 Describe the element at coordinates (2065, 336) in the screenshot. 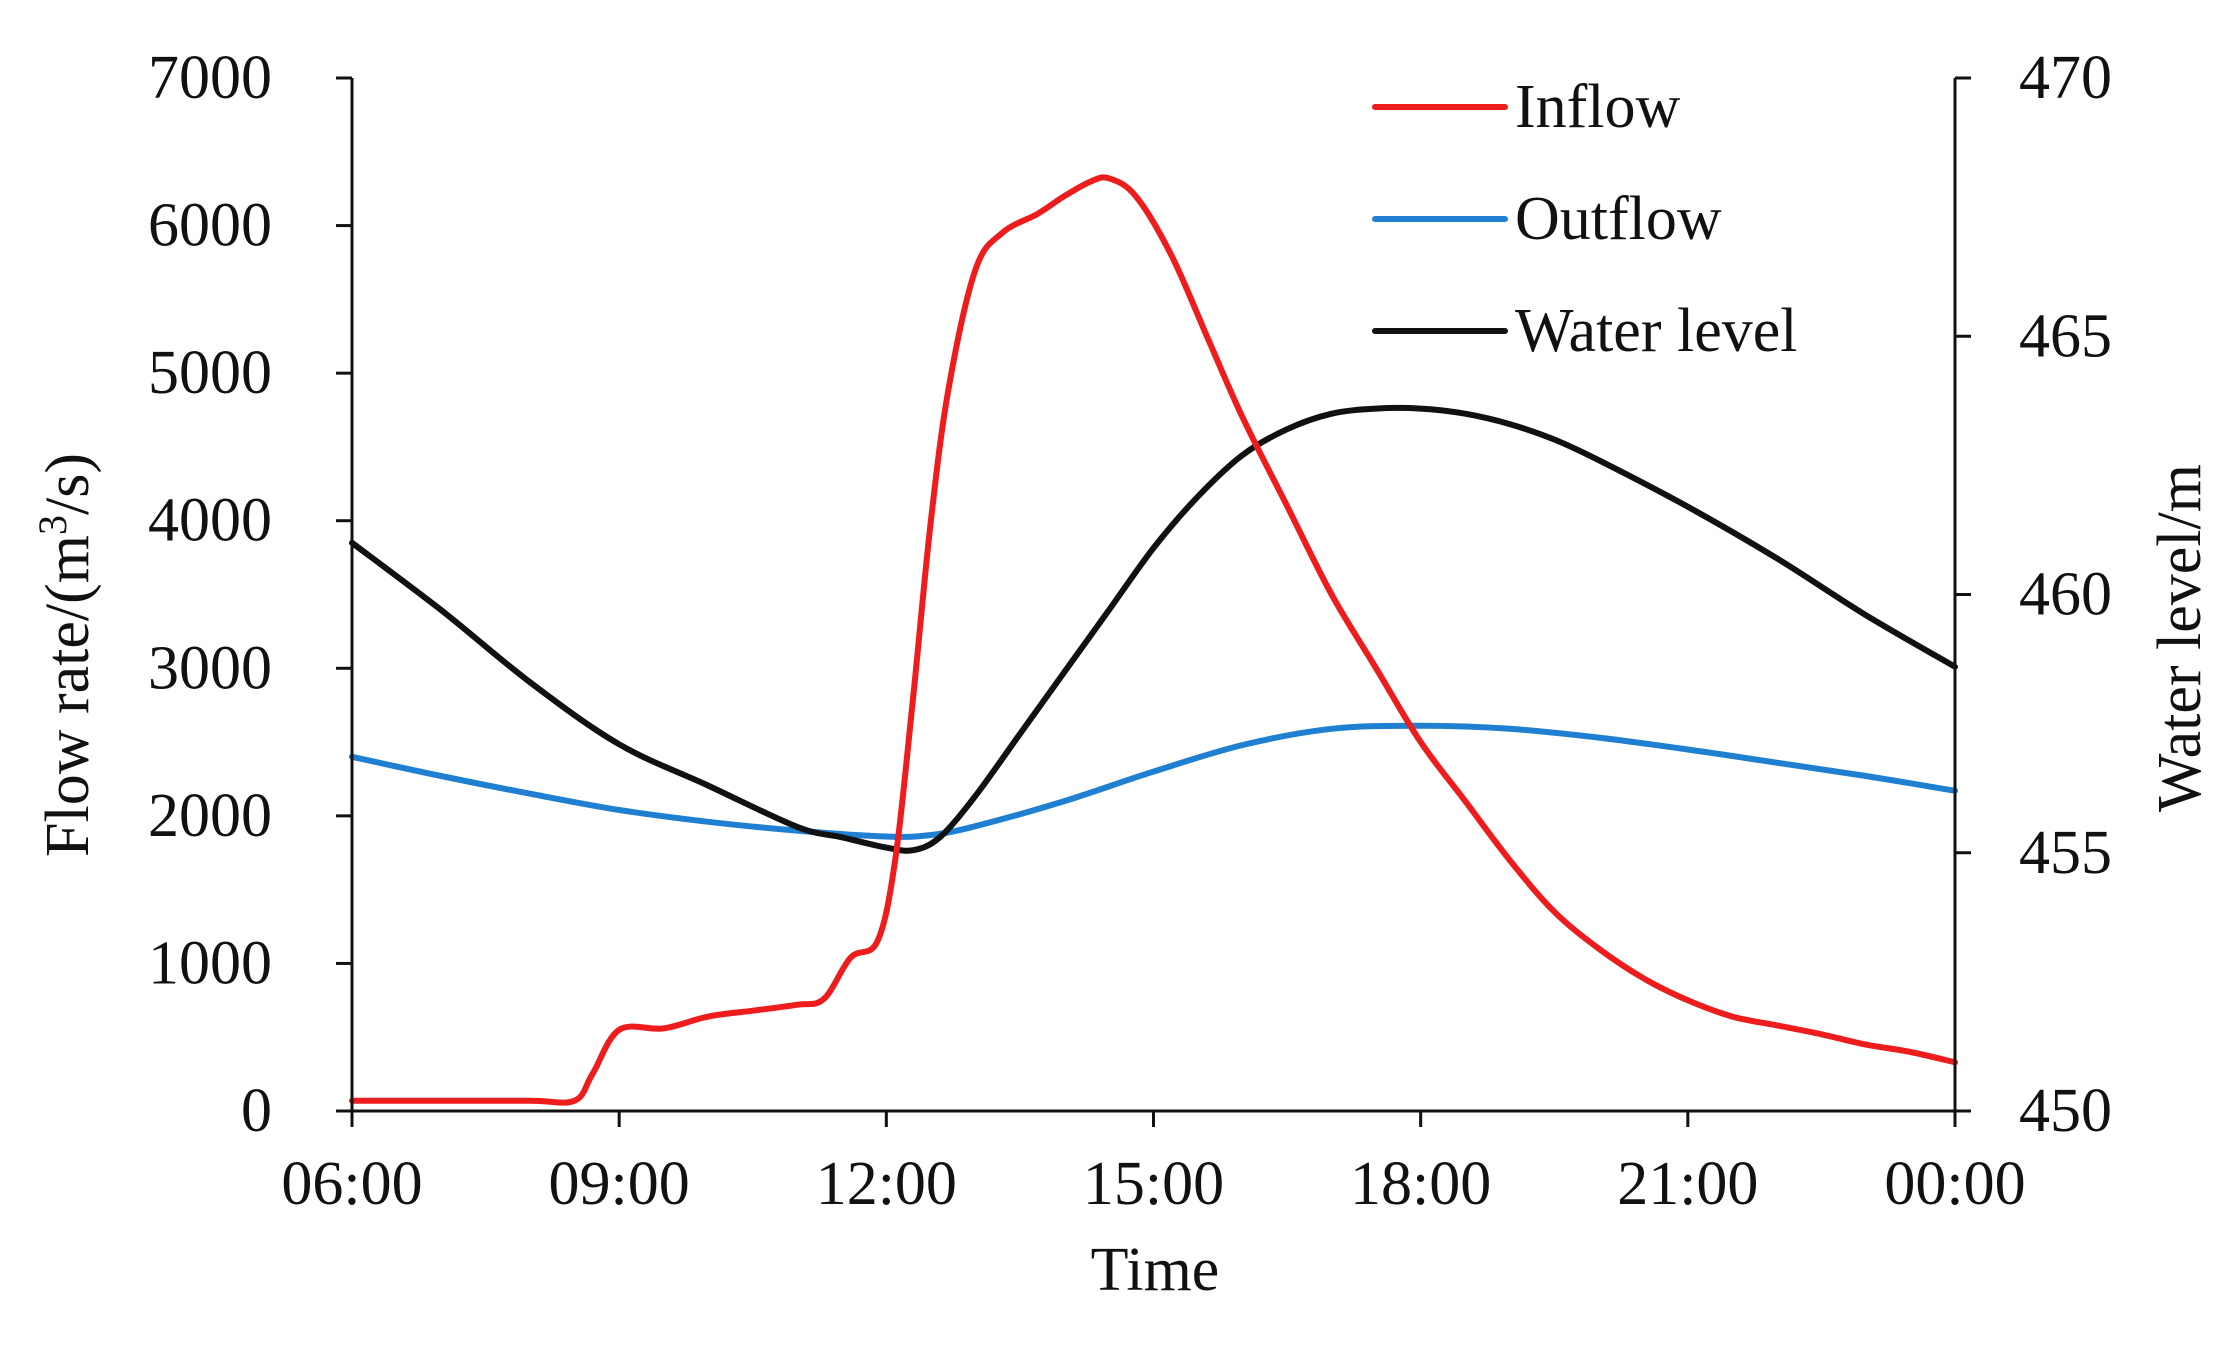

I see `y2-tick-label: 465` at that location.